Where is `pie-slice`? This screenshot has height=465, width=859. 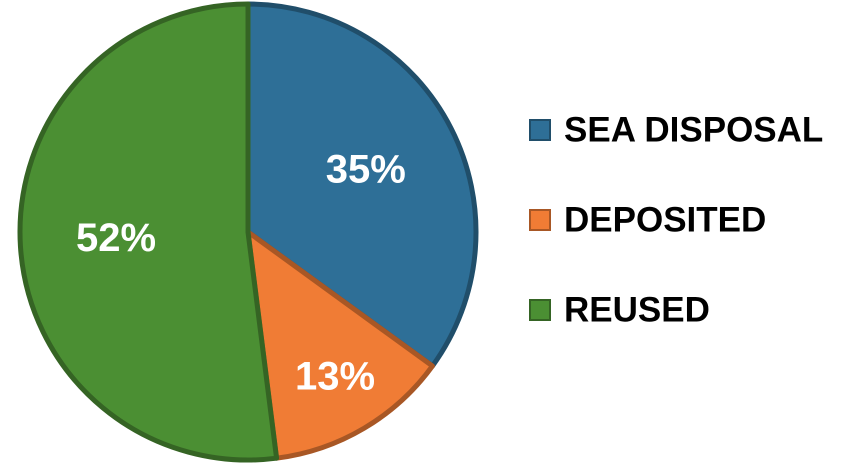
pie-slice is located at coordinates (340, 345).